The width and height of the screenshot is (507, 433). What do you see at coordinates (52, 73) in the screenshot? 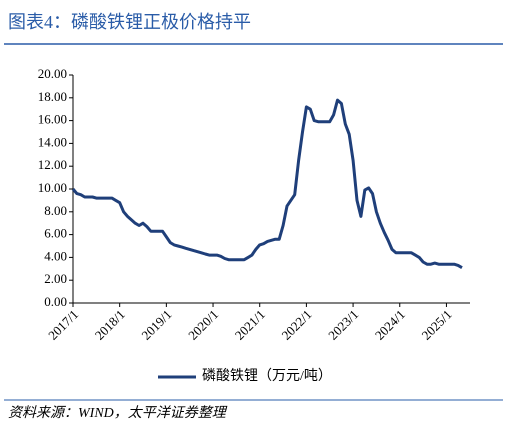
I see `y-tick-label: 20.00` at bounding box center [52, 73].